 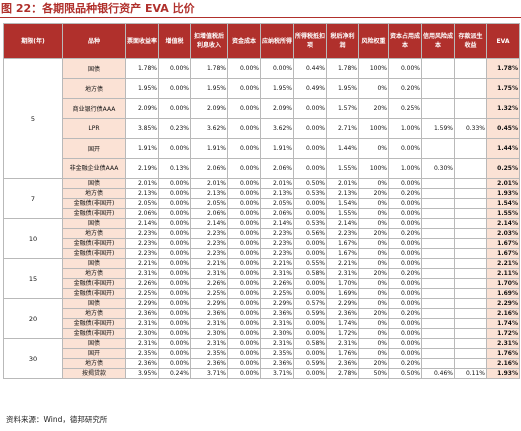 I want to click on eva-cell: 2.16%, so click(x=503, y=363).